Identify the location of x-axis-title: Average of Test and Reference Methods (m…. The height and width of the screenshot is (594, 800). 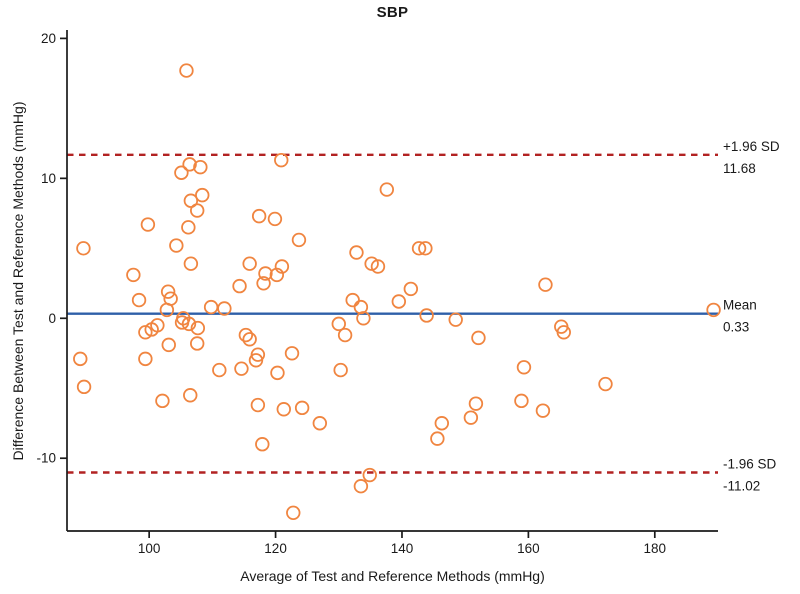
(392, 576).